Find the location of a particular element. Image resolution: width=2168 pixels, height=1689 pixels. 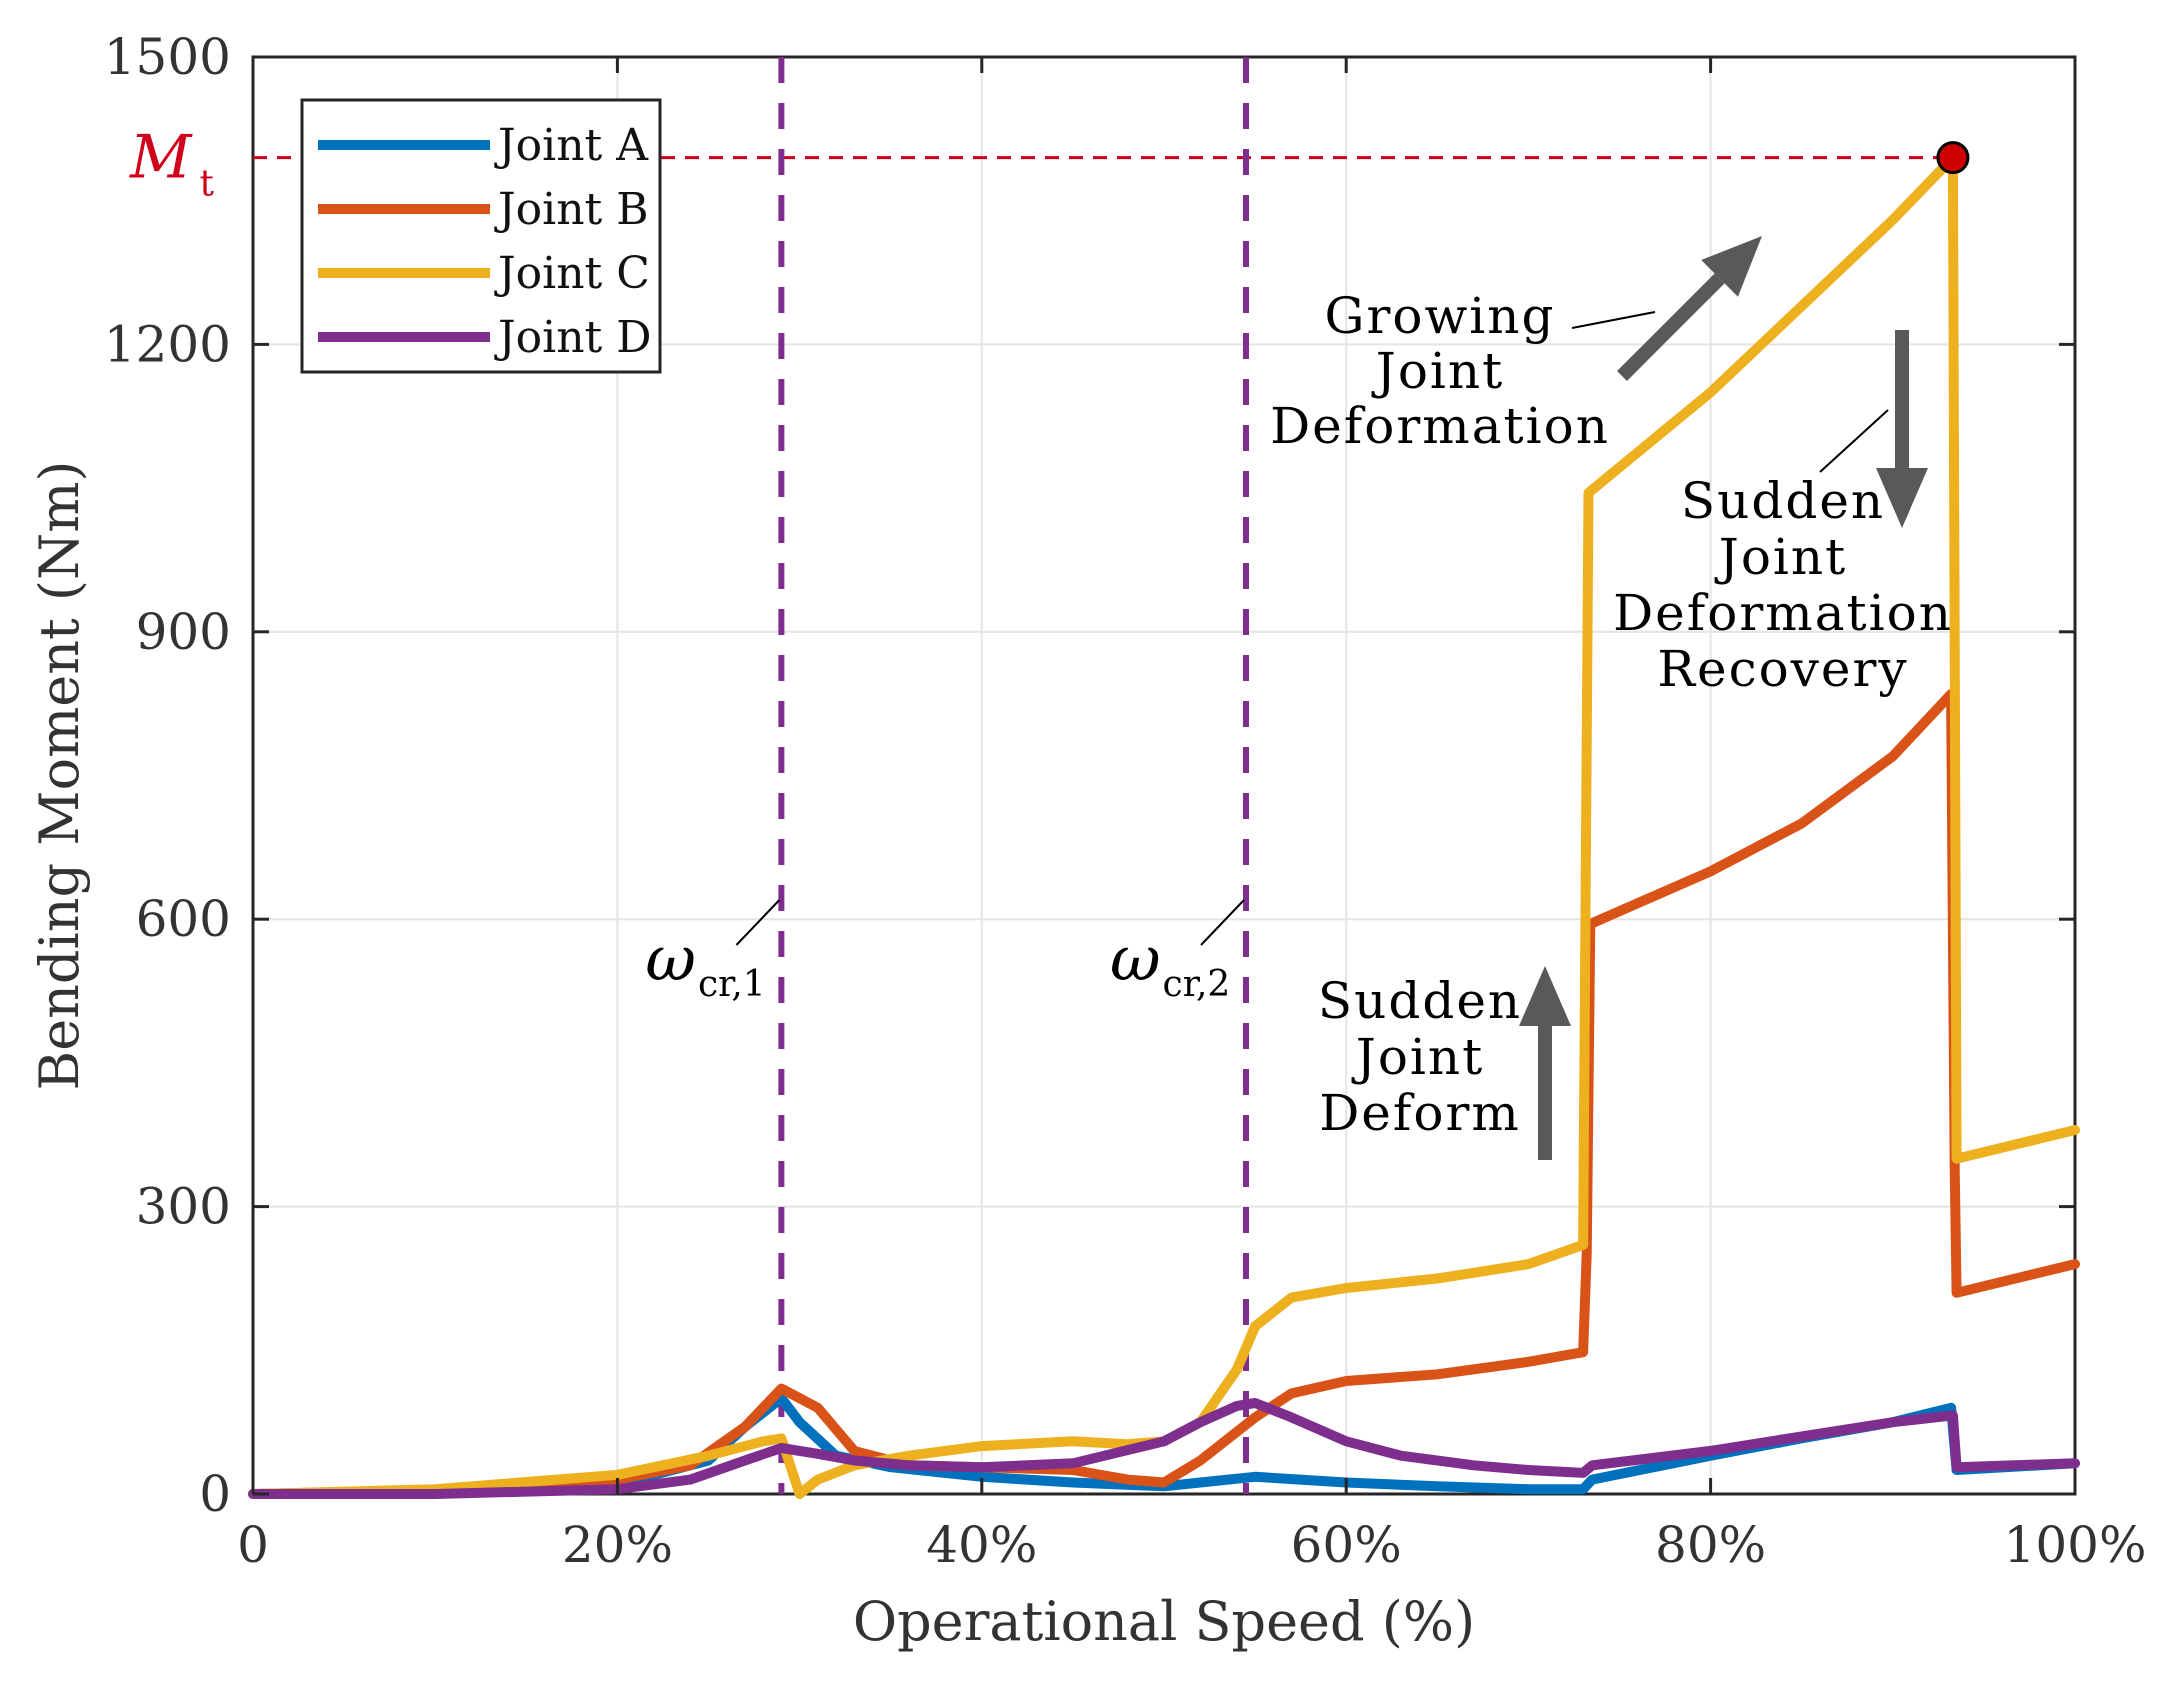

sudden-recovery-annotation-line: Joint is located at coordinates (1780, 557).